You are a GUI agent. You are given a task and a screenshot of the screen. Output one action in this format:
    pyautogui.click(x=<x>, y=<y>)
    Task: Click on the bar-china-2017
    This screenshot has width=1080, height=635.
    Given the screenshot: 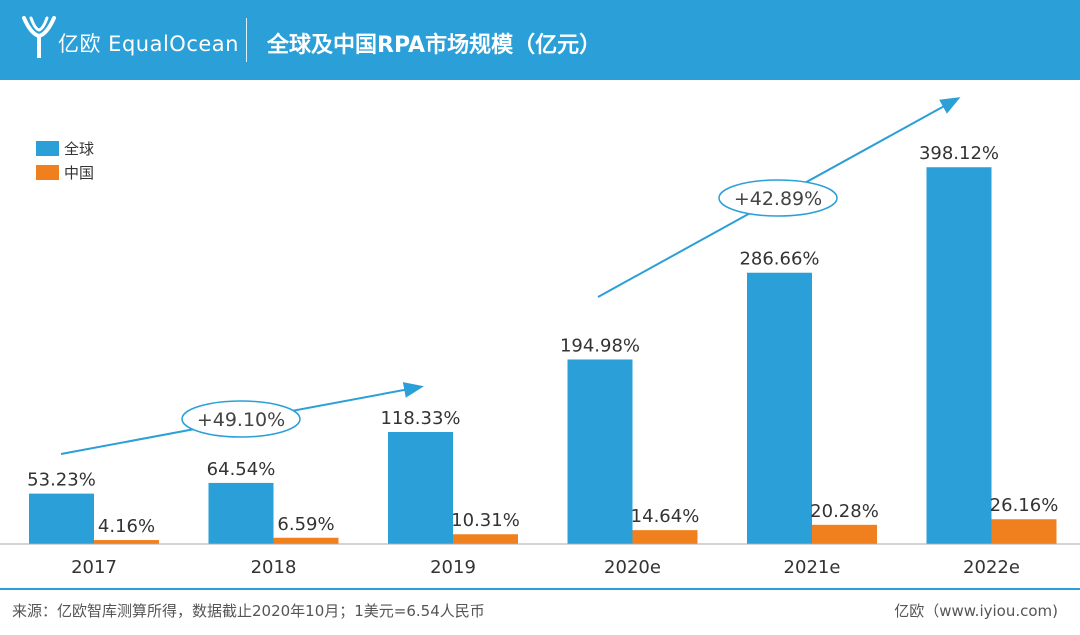 What is the action you would take?
    pyautogui.click(x=126, y=542)
    